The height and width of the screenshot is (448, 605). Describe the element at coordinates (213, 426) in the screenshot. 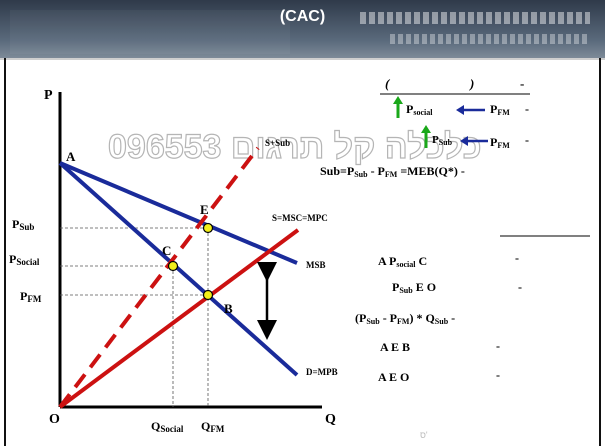

I see `quantity-fm-label: QFM` at that location.